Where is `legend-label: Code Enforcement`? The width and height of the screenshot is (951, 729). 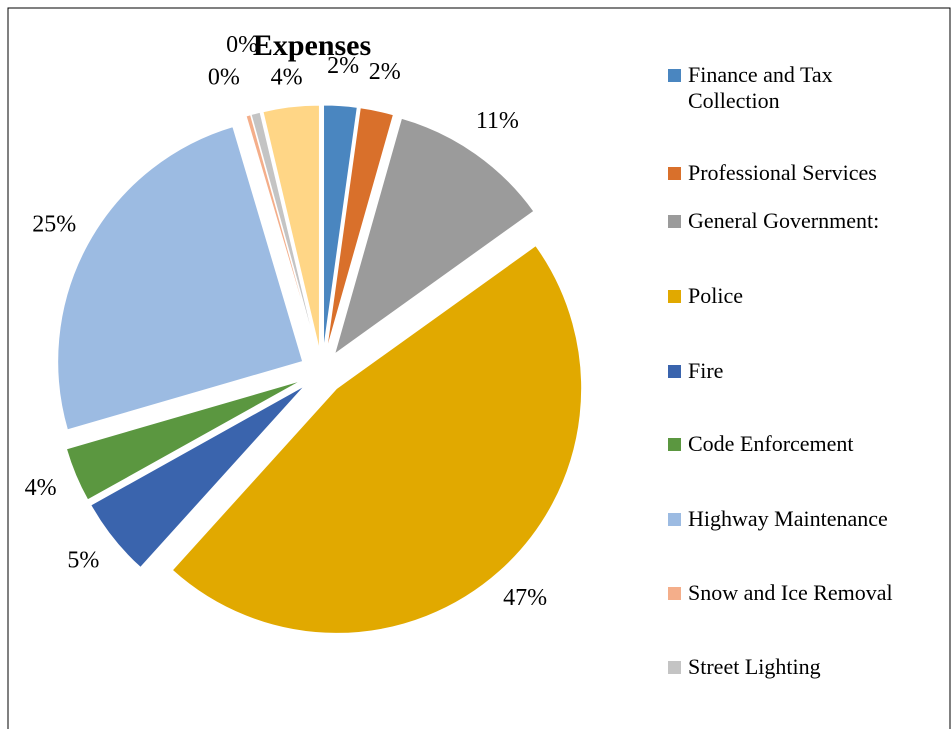 legend-label: Code Enforcement is located at coordinates (771, 443).